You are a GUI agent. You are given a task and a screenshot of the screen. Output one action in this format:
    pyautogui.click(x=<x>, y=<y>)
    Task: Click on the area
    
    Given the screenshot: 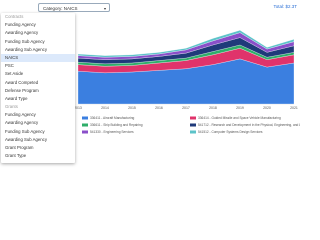 What is the action you would take?
    pyautogui.click(x=186, y=44)
    